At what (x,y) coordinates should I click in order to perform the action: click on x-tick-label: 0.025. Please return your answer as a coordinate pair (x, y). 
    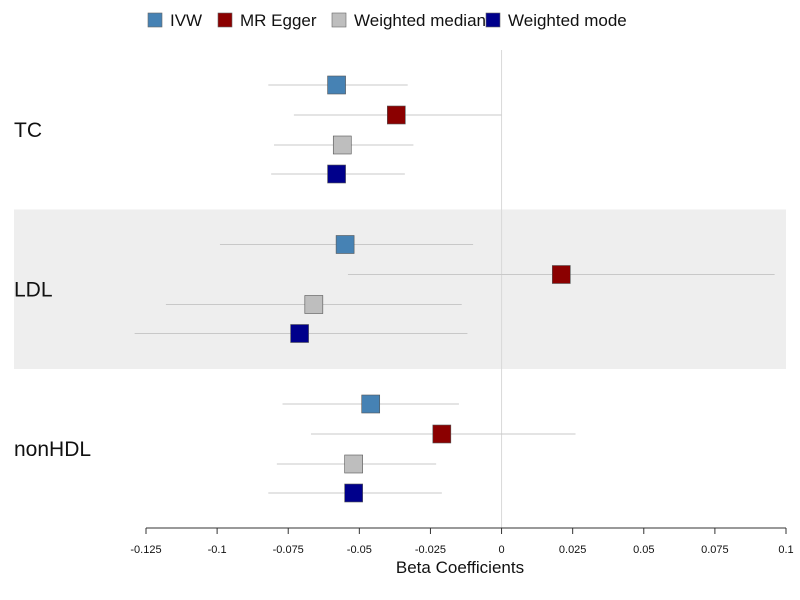
    Looking at the image, I should click on (573, 550).